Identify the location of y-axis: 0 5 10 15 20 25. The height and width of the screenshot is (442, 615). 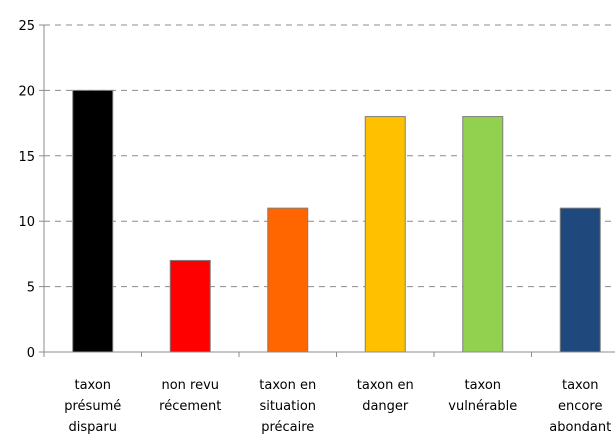
(31, 190).